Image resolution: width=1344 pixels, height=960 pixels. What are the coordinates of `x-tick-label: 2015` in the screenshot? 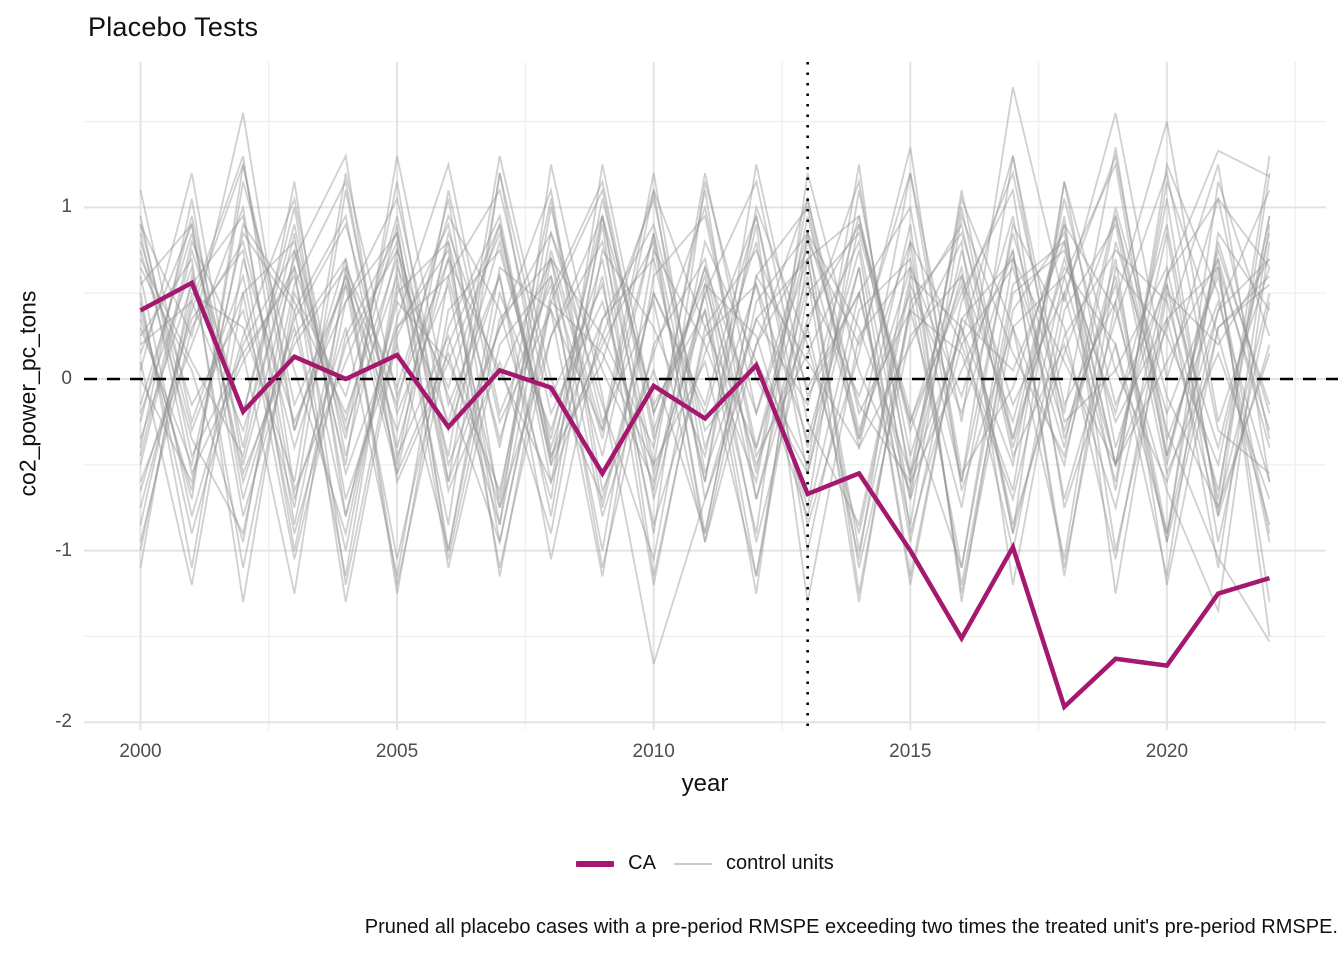 It's located at (910, 751).